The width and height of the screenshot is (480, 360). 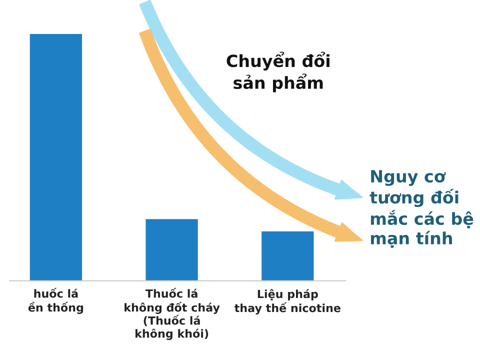 What do you see at coordinates (422, 209) in the screenshot?
I see `text: Nguy cơ tương đối mắc các bệ mạn tính` at bounding box center [422, 209].